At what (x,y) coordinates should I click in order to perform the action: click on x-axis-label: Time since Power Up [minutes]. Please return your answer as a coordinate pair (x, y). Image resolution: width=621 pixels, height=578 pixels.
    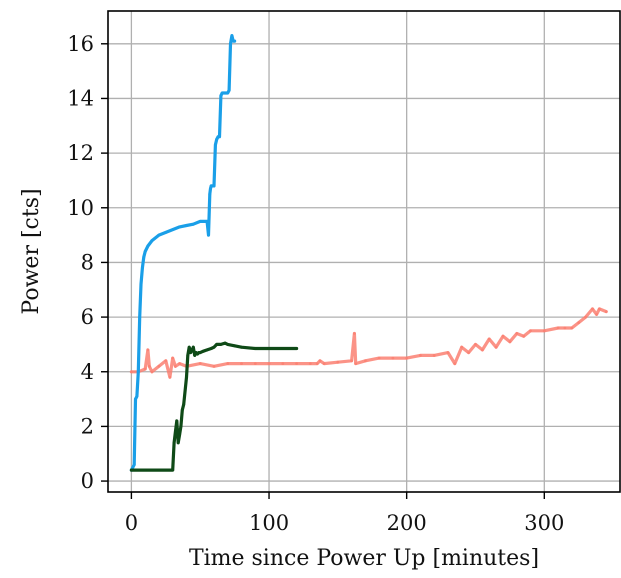
    Looking at the image, I should click on (364, 558).